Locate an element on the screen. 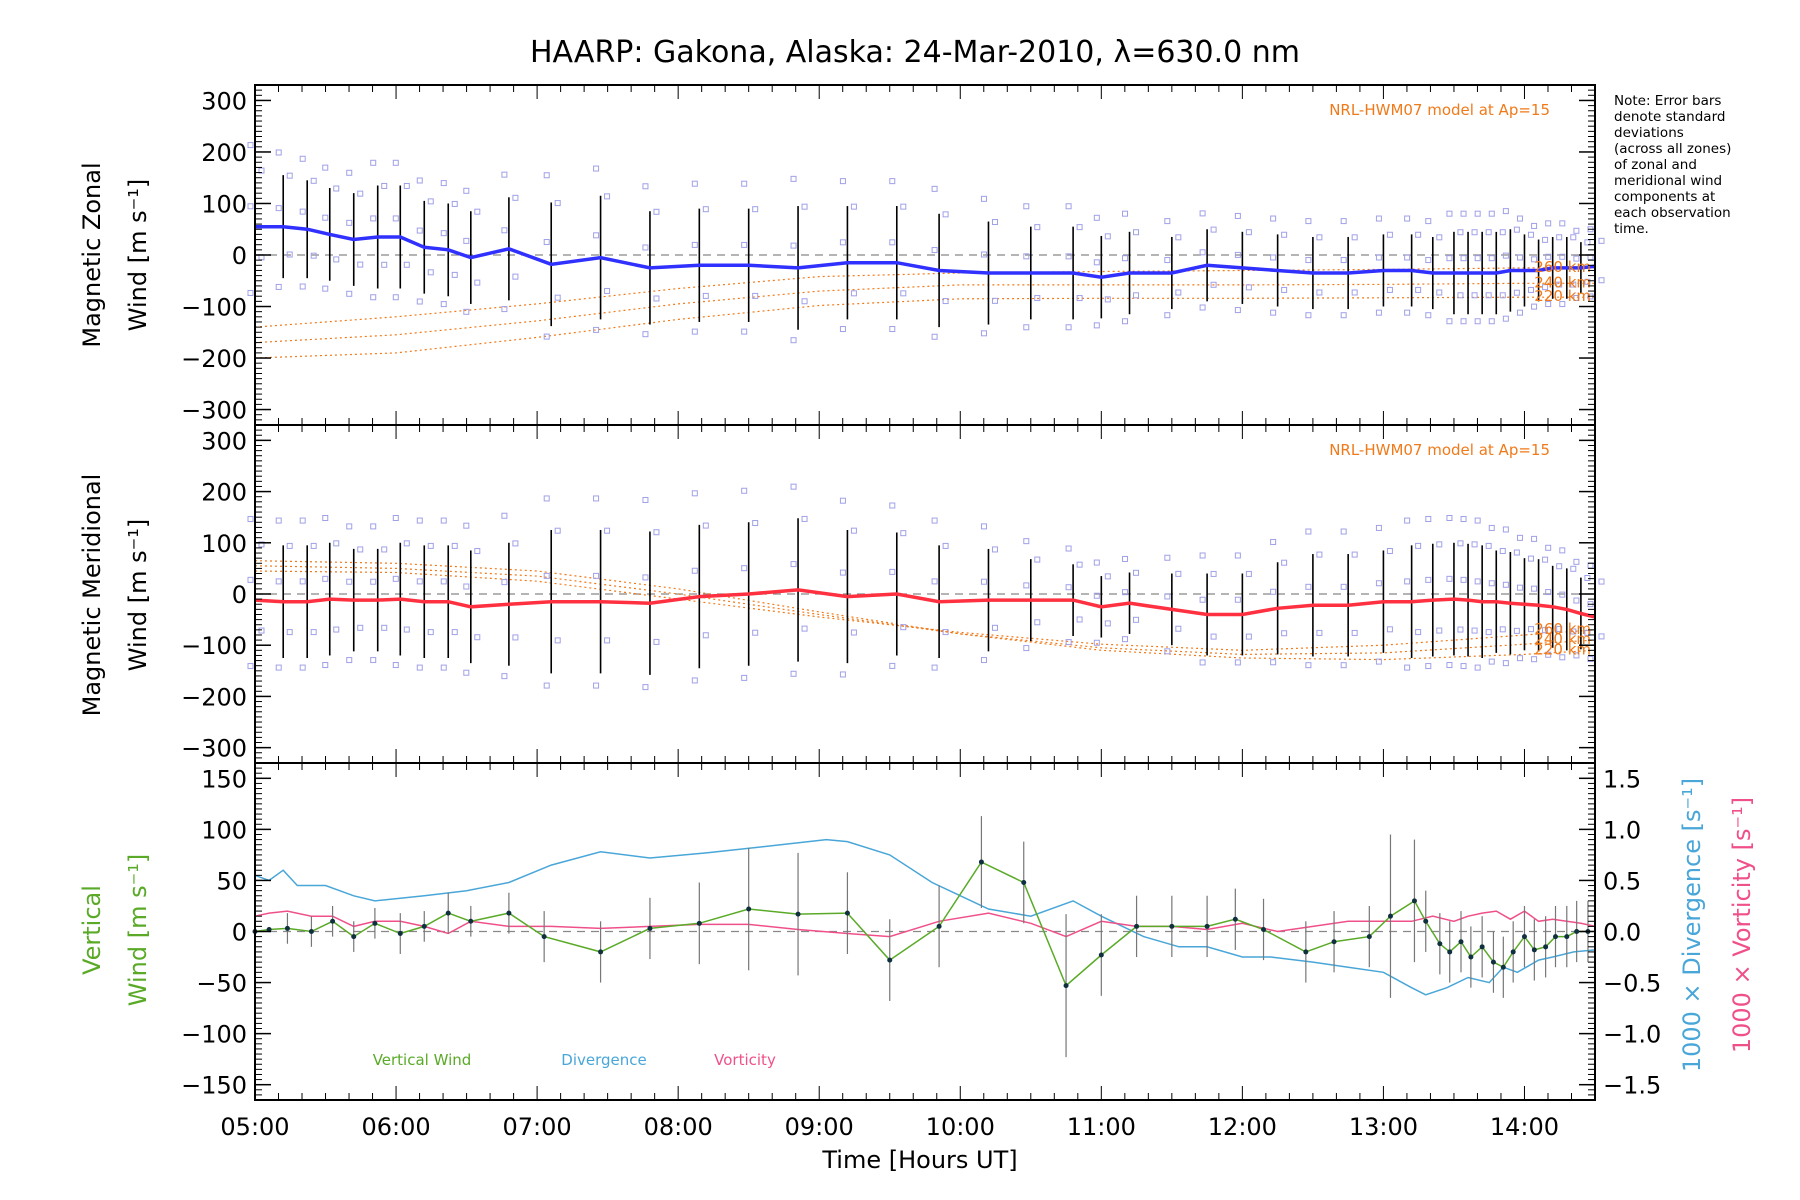 The height and width of the screenshot is (1200, 1800). meridional-altitude-label: 240 km is located at coordinates (1562, 639).